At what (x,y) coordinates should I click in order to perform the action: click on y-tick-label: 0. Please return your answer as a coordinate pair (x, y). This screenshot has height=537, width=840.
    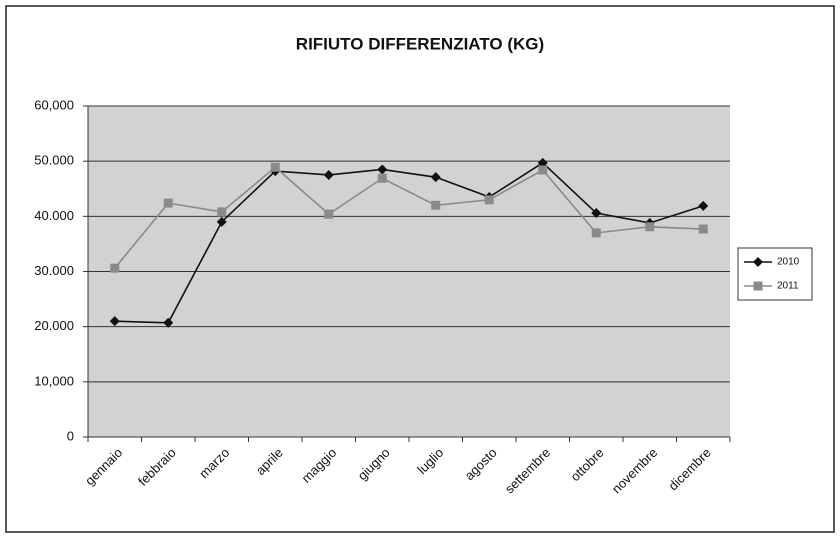
    Looking at the image, I should click on (70, 435).